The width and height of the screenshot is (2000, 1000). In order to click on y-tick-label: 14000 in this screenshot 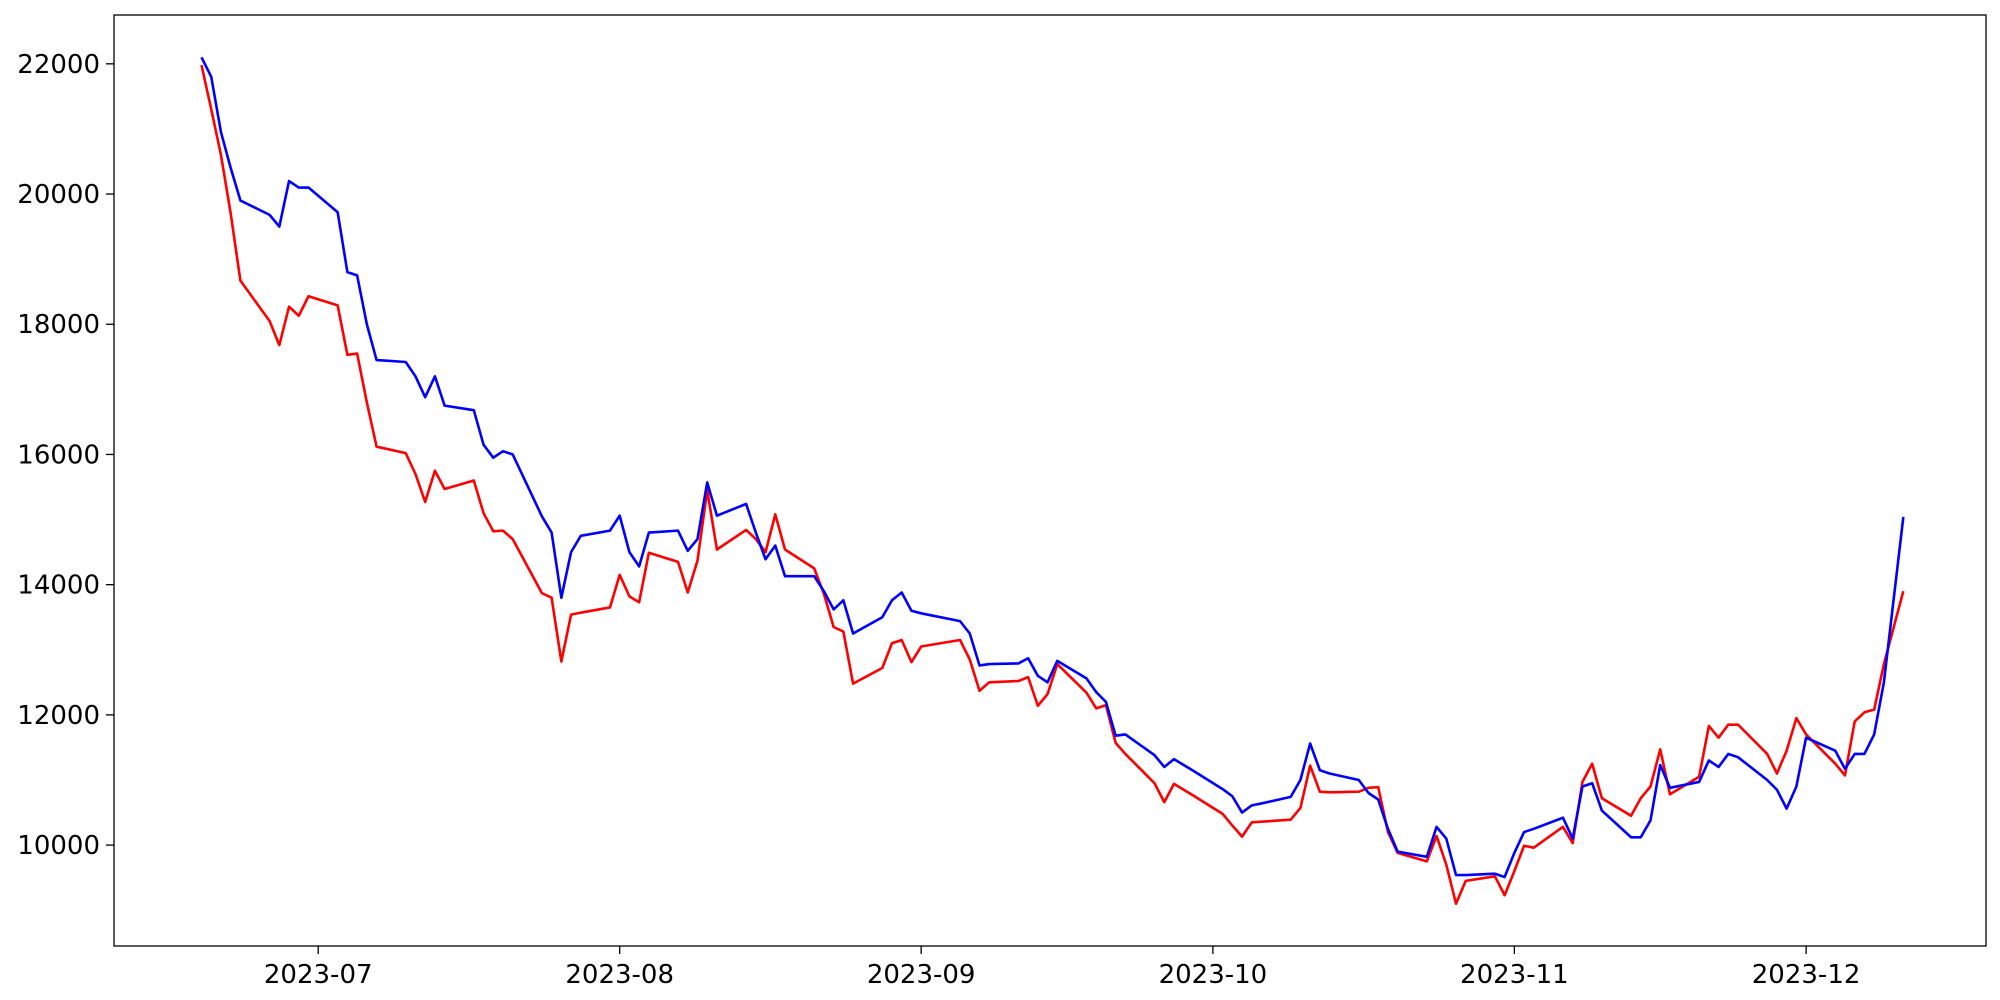, I will do `click(58, 586)`.